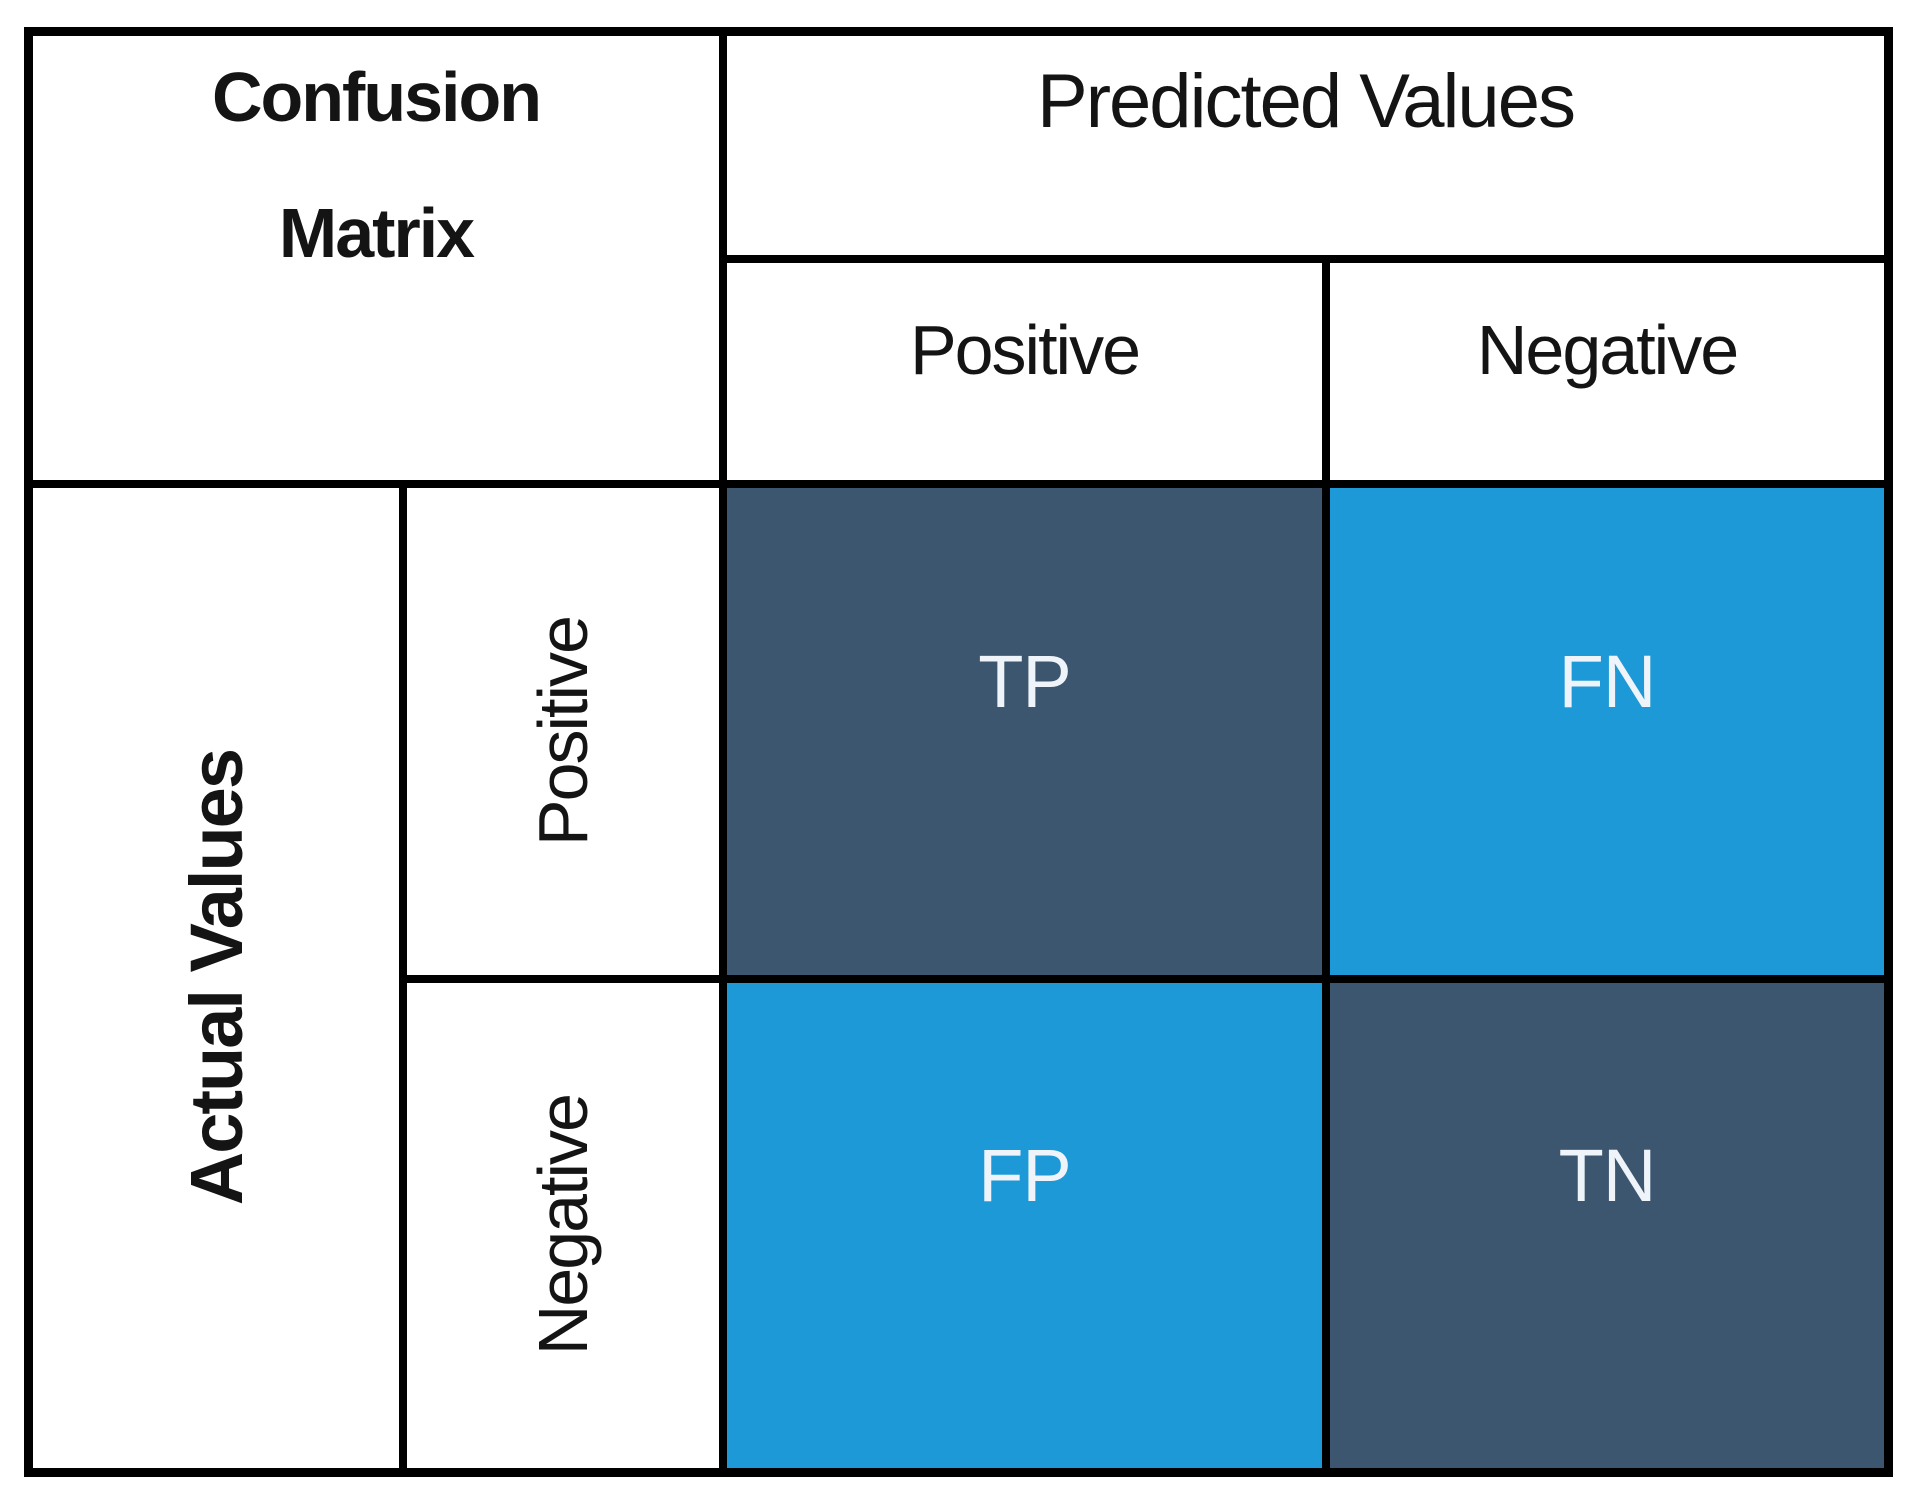 Image resolution: width=1913 pixels, height=1499 pixels. What do you see at coordinates (1305, 145) in the screenshot?
I see `predicted-values-header-cell: Predicted Values` at bounding box center [1305, 145].